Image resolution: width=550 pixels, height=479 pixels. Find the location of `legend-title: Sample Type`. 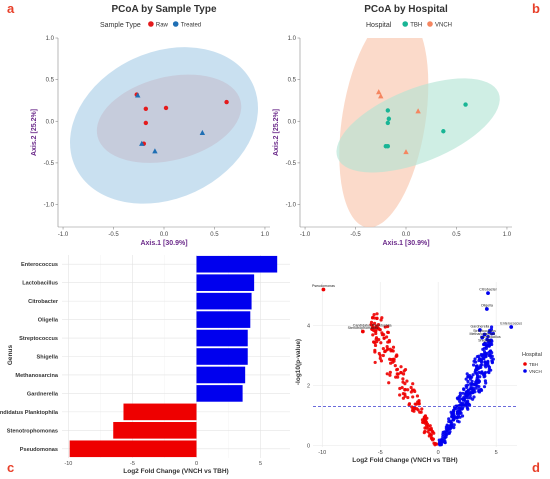

legend-title: Sample Type is located at coordinates (120, 25).